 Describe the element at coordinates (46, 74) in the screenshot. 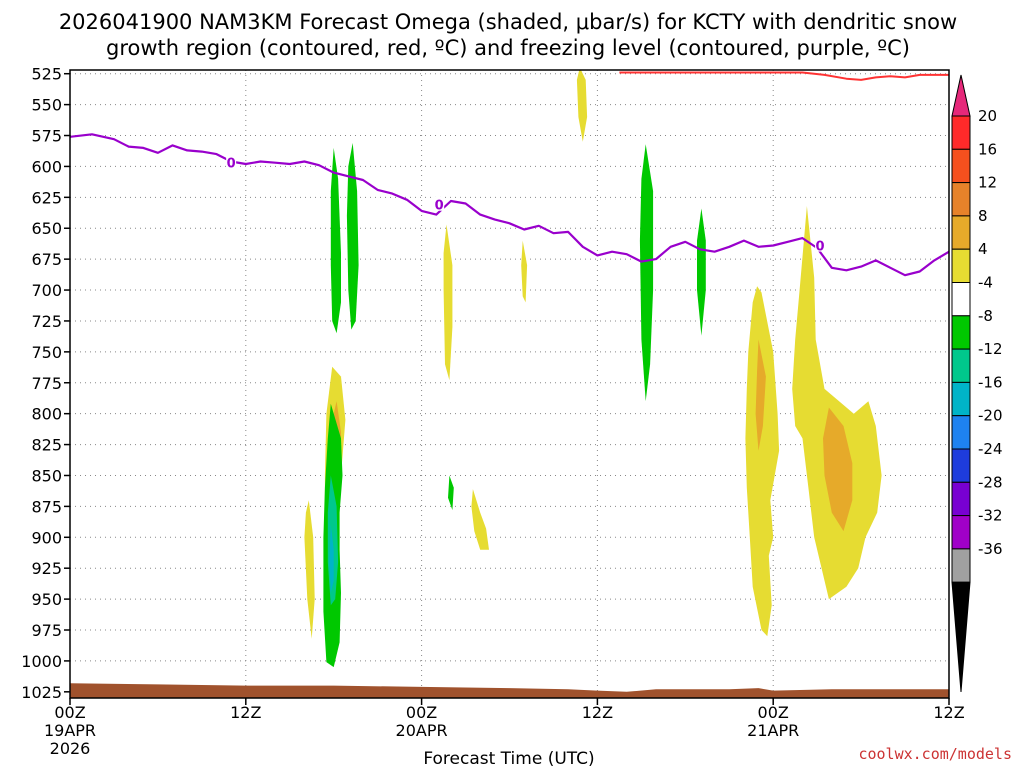

I see `y-tick-label: 525` at that location.